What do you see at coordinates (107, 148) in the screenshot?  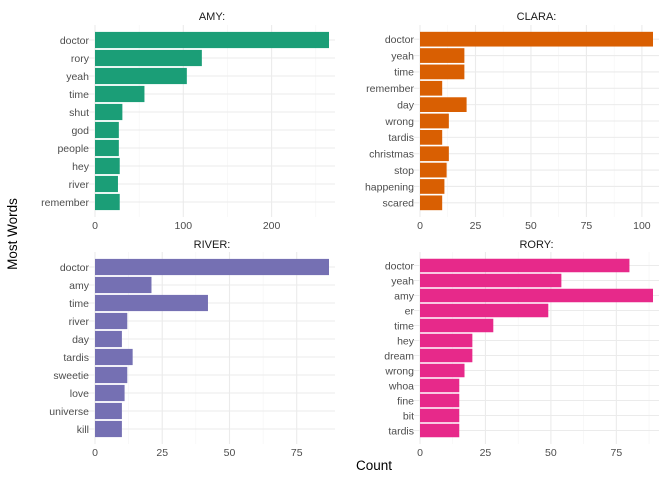 I see `bar-people` at bounding box center [107, 148].